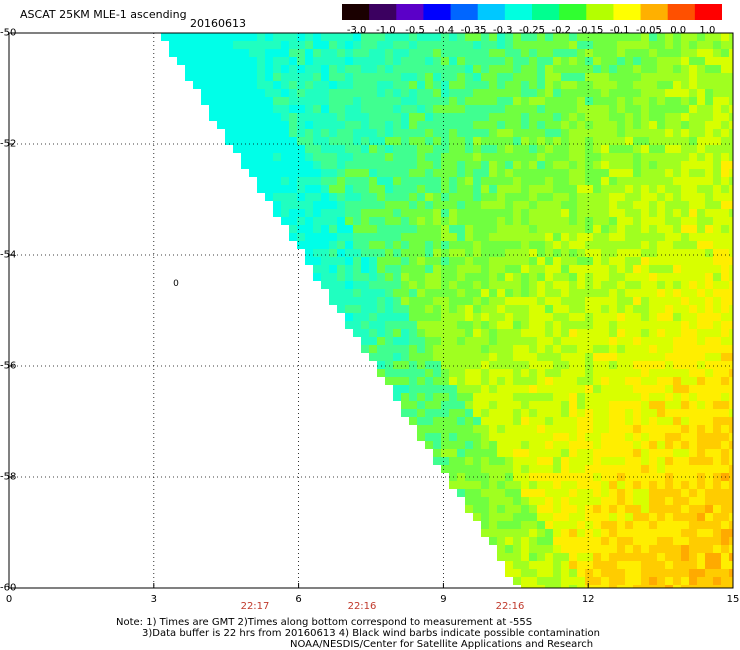 The width and height of the screenshot is (740, 650). I want to click on y-tick-label: -60, so click(8, 588).